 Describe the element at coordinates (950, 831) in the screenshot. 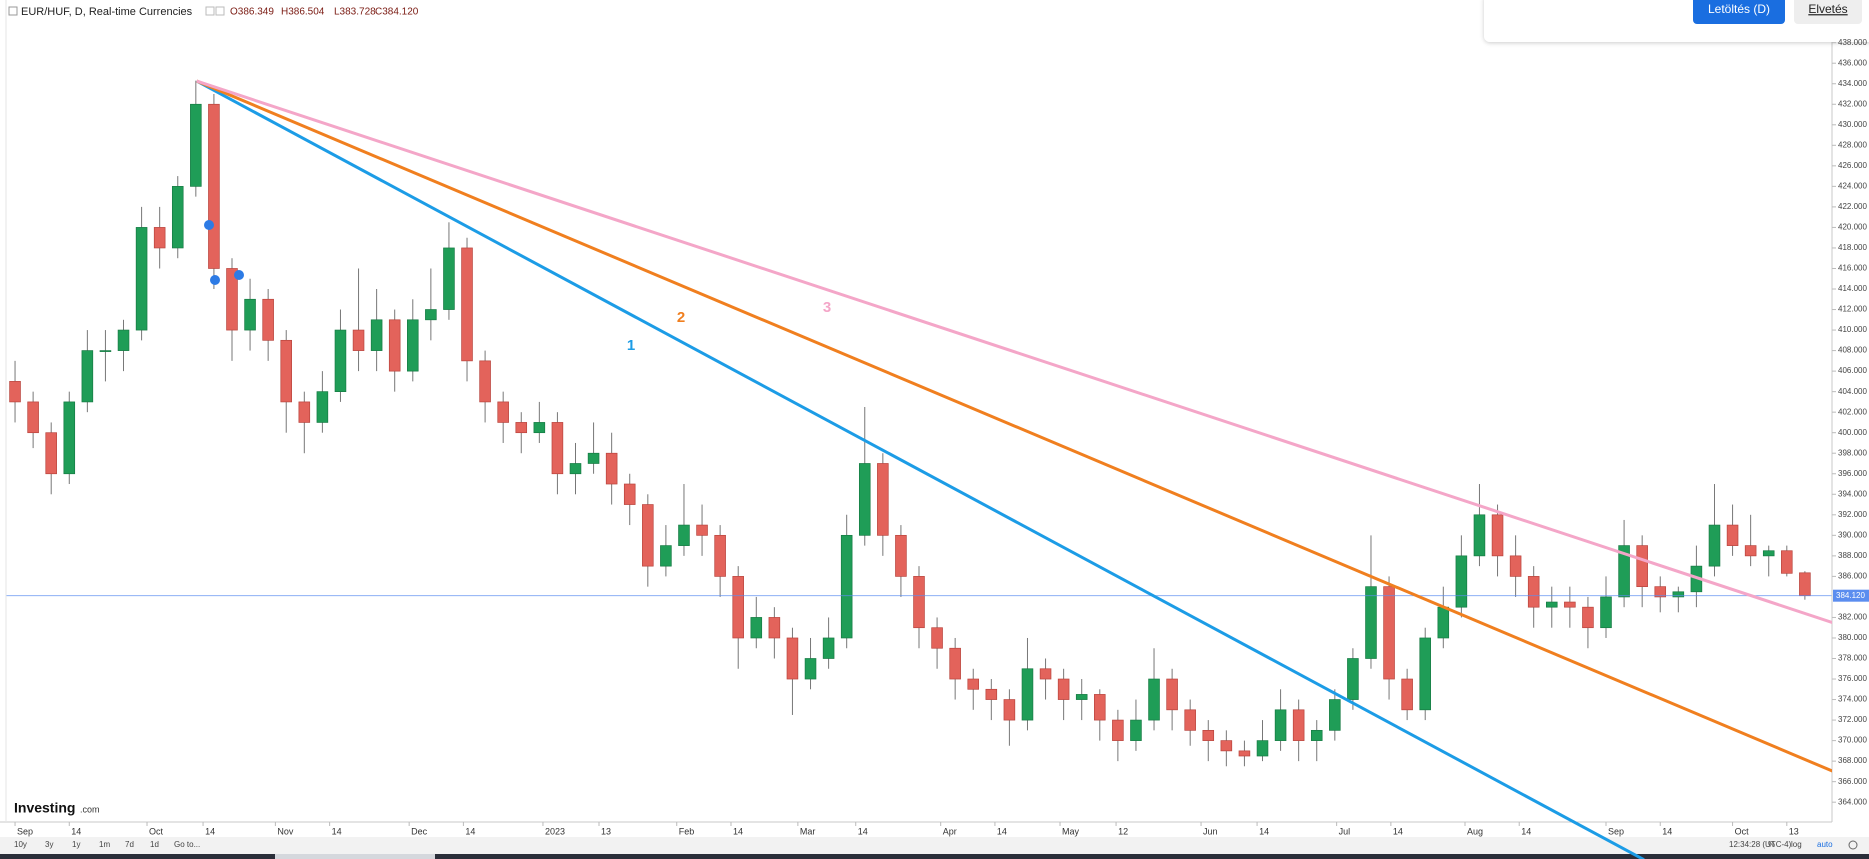

I see `x-tick-label: Apr` at that location.